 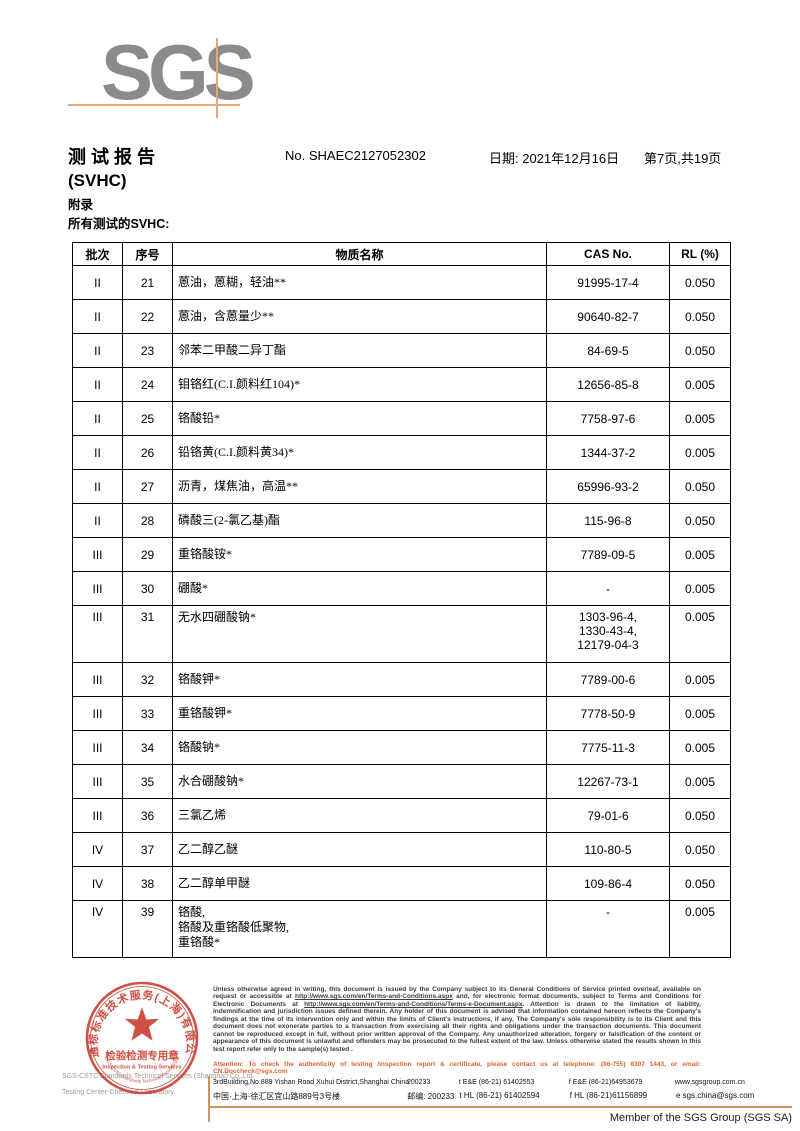 I want to click on cas-cell: 7775-11-3, so click(x=608, y=747).